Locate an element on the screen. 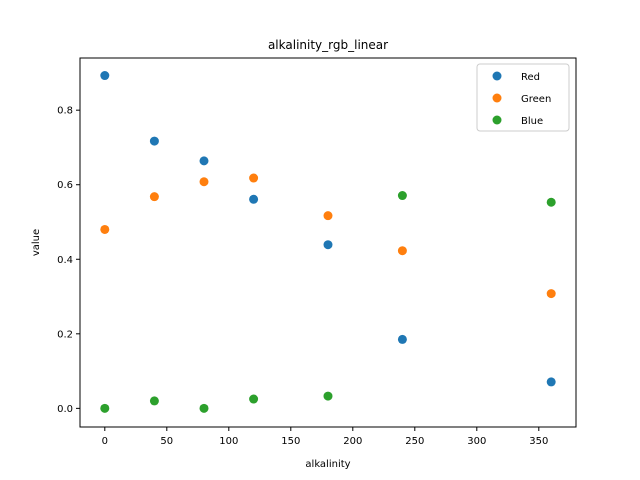 Image resolution: width=640 pixels, height=480 pixels. legend: Red Green Blue is located at coordinates (523, 97).